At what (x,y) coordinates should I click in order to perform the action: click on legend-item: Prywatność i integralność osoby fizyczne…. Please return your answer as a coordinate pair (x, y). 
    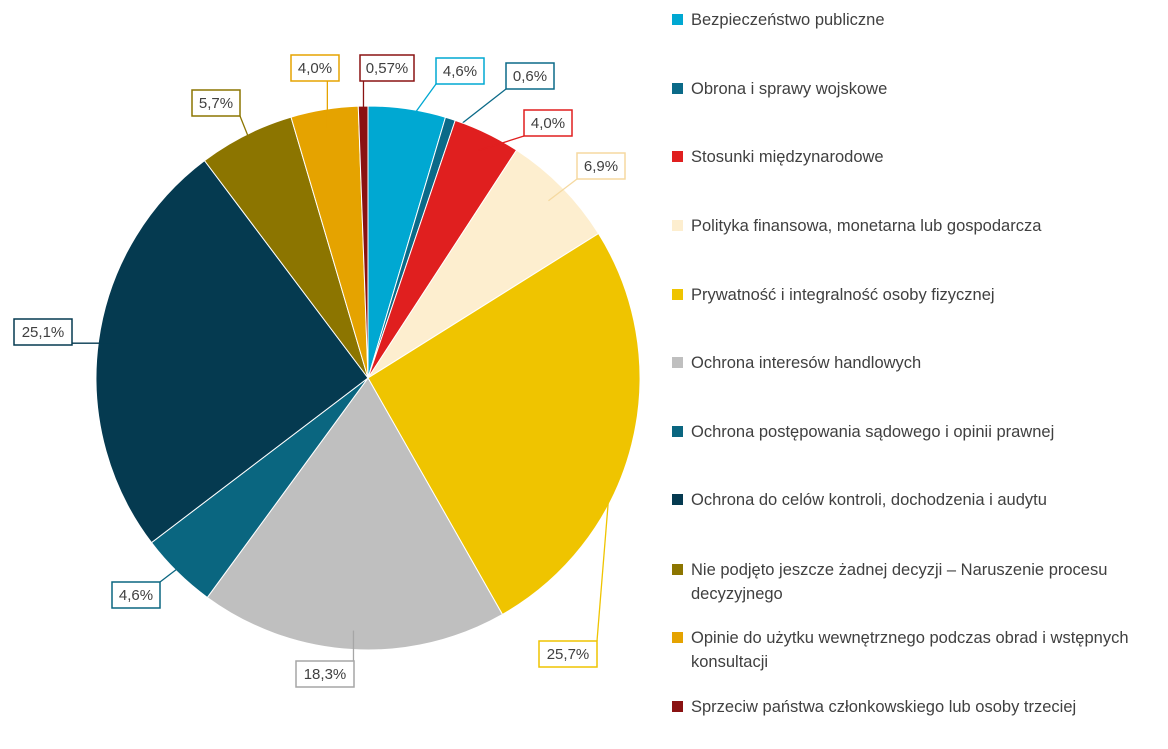
    Looking at the image, I should click on (833, 295).